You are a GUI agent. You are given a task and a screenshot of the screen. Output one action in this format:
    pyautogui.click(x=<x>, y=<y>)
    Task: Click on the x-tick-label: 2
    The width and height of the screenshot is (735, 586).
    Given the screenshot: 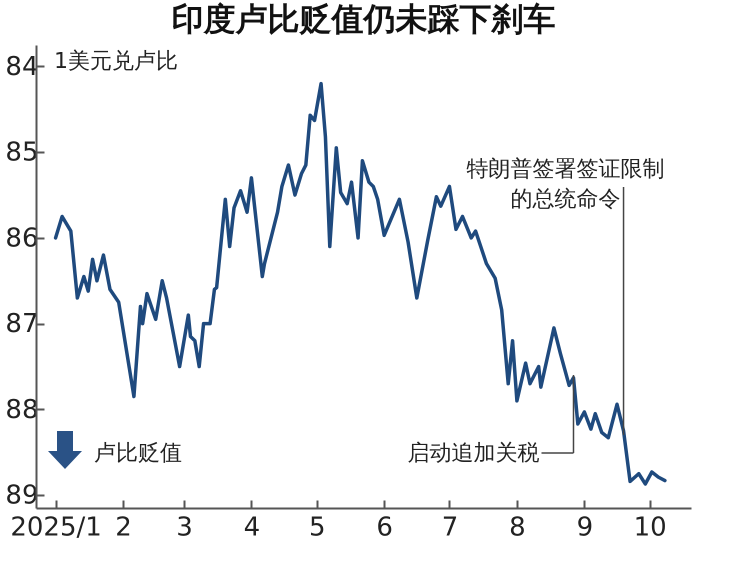 What is the action you would take?
    pyautogui.click(x=123, y=527)
    